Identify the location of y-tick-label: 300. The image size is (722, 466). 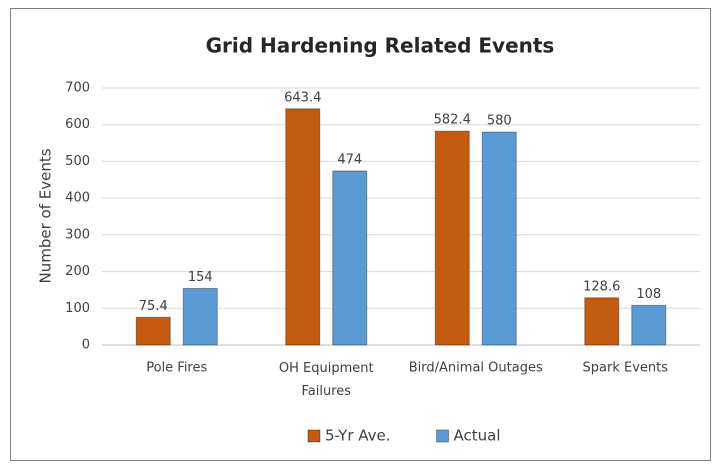
(77, 234).